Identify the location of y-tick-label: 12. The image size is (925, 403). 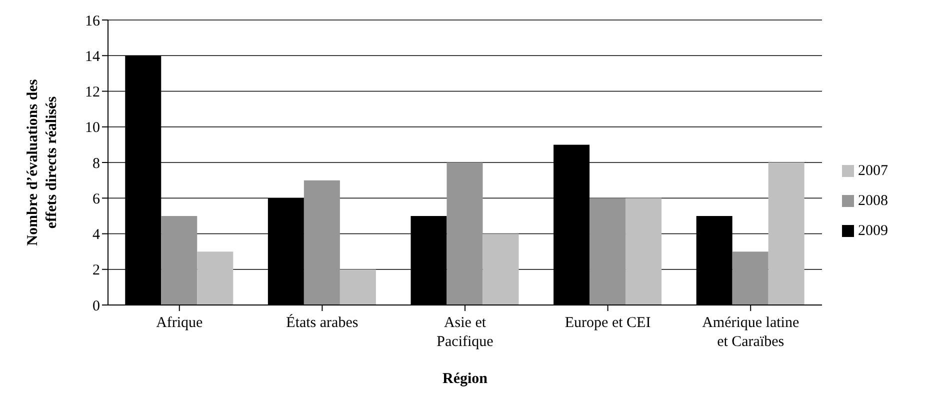
(92, 92).